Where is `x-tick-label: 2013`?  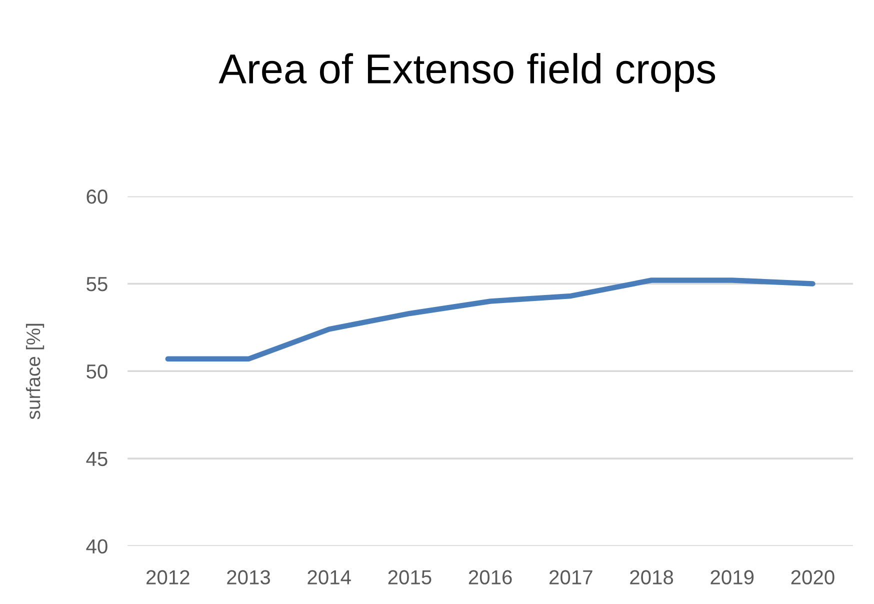
x-tick-label: 2013 is located at coordinates (248, 577).